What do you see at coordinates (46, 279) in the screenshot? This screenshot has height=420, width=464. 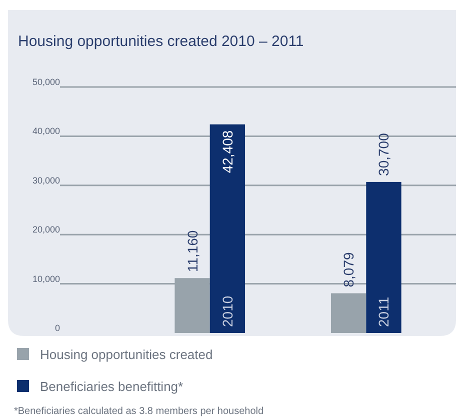 I see `y-tick-label: 10,000` at bounding box center [46, 279].